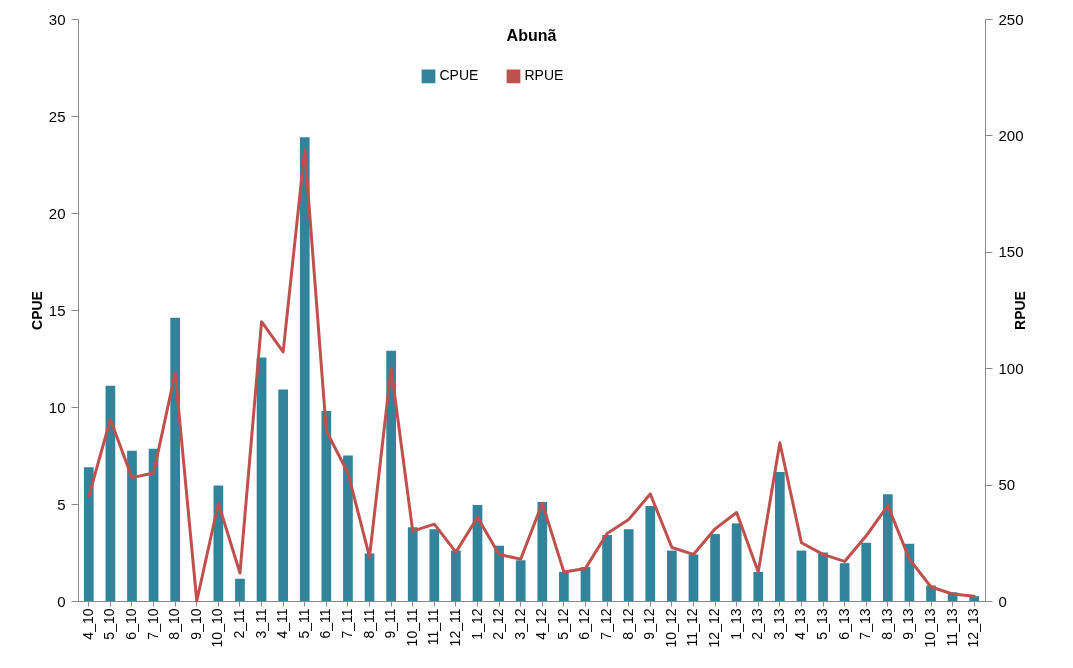 Image resolution: width=1073 pixels, height=668 pixels. What do you see at coordinates (843, 624) in the screenshot?
I see `x-tick-label: 6_13` at bounding box center [843, 624].